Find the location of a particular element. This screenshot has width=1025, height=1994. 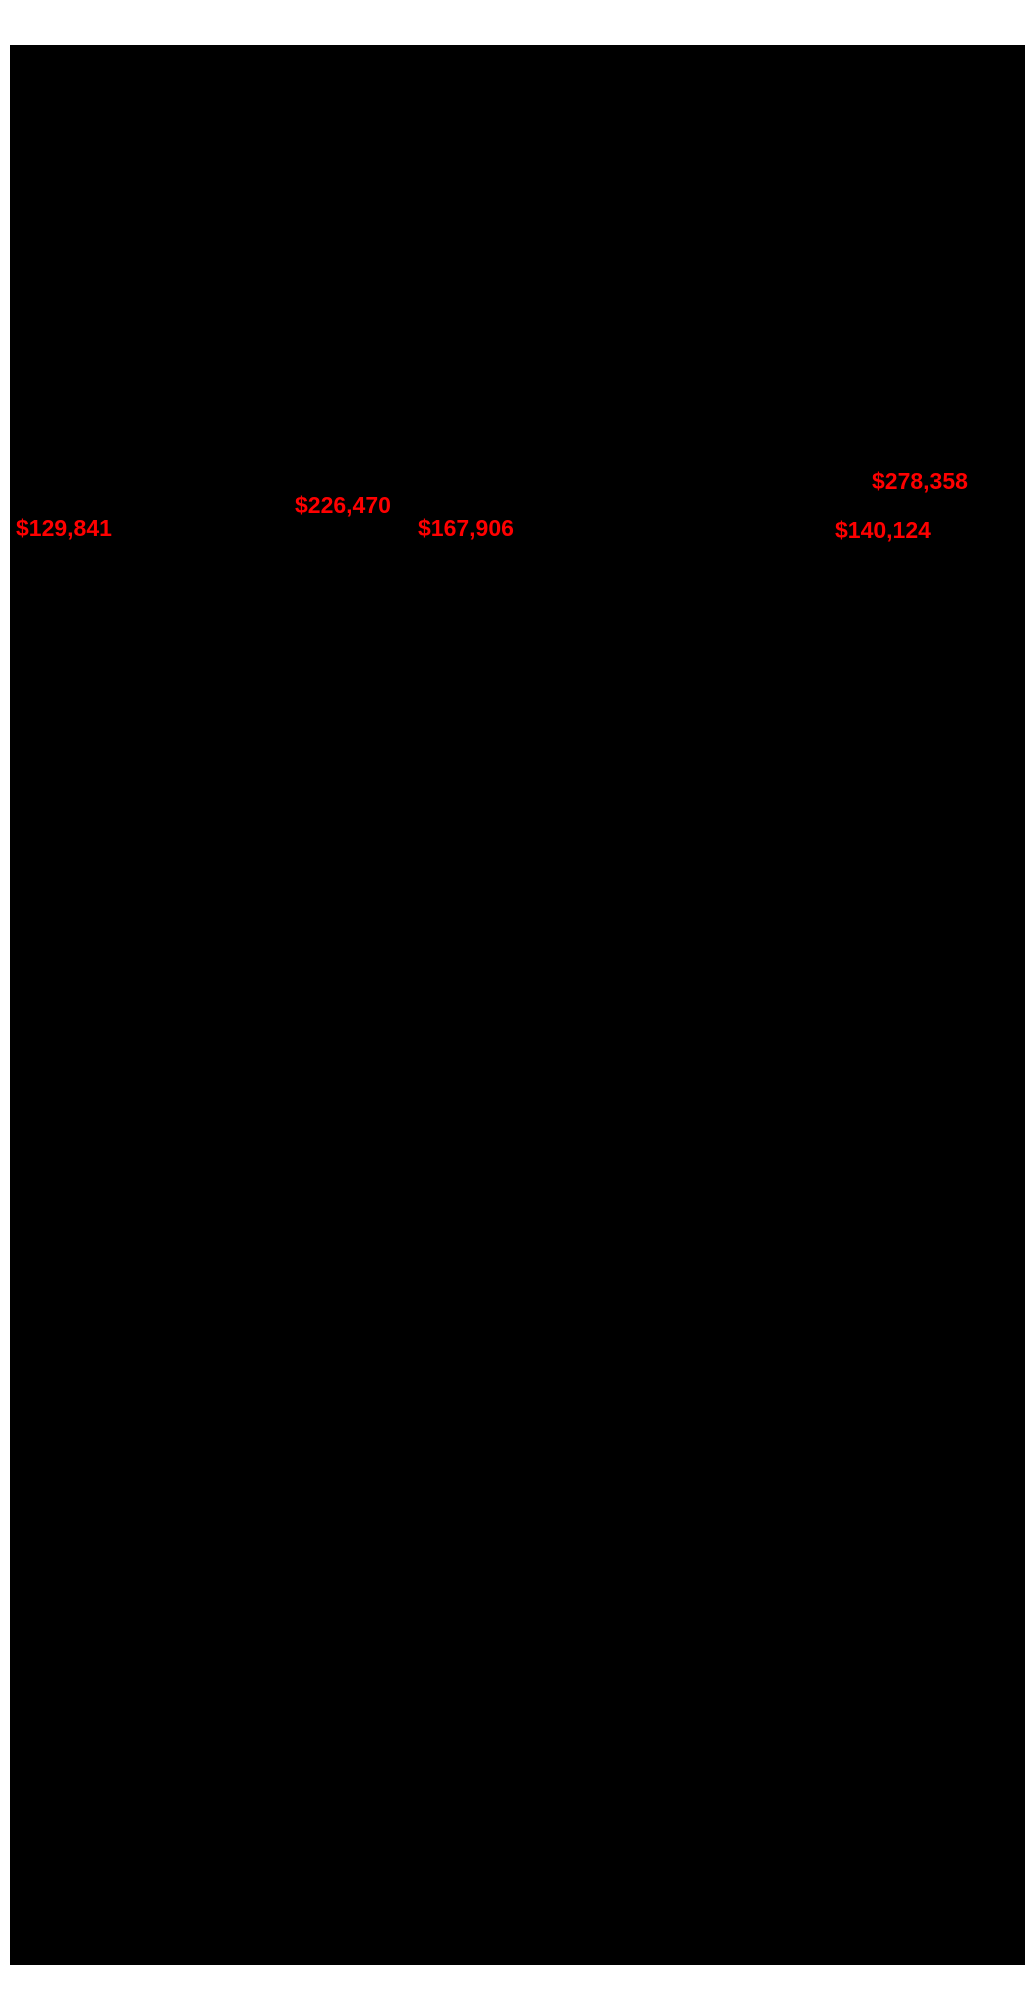

price-label: $167,906 is located at coordinates (466, 528).